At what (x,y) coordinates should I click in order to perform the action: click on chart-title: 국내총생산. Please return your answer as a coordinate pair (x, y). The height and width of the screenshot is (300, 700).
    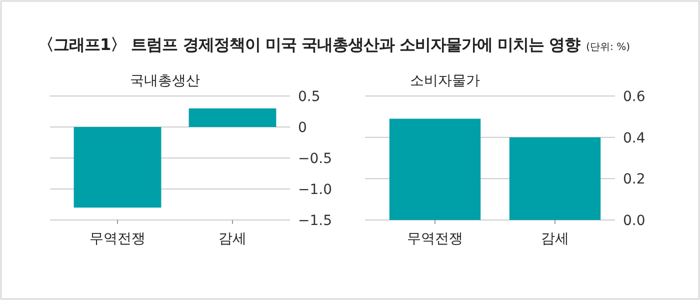
    Looking at the image, I should click on (165, 81).